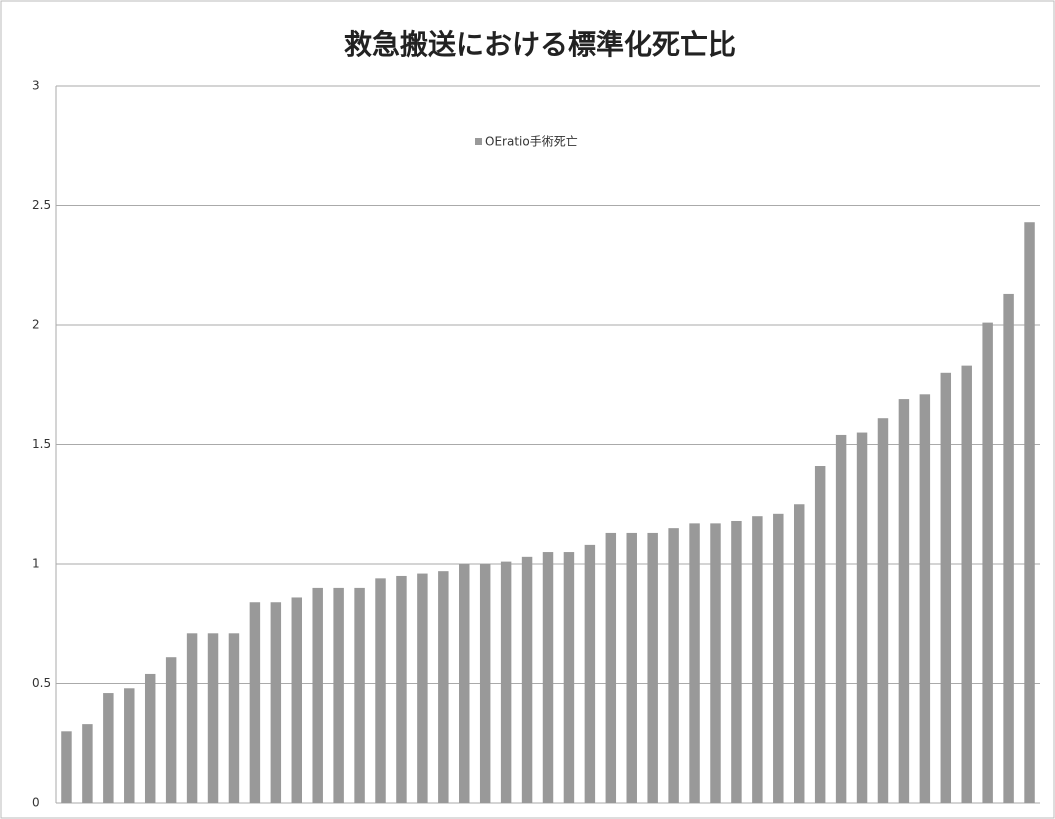 This screenshot has height=819, width=1055. I want to click on y-tick-label: 0, so click(36, 803).